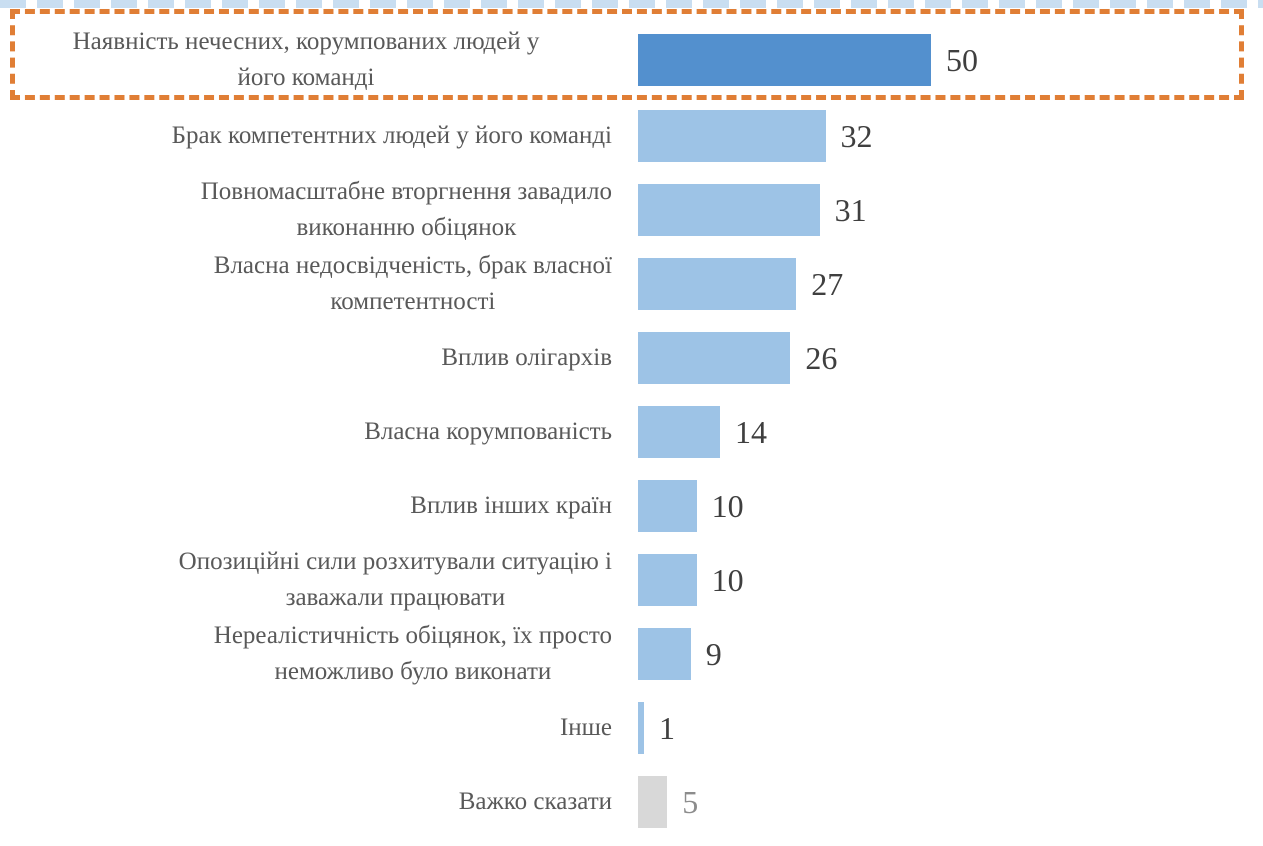 The image size is (1263, 846). What do you see at coordinates (535, 801) in the screenshot?
I see `category-label: Важко сказати` at bounding box center [535, 801].